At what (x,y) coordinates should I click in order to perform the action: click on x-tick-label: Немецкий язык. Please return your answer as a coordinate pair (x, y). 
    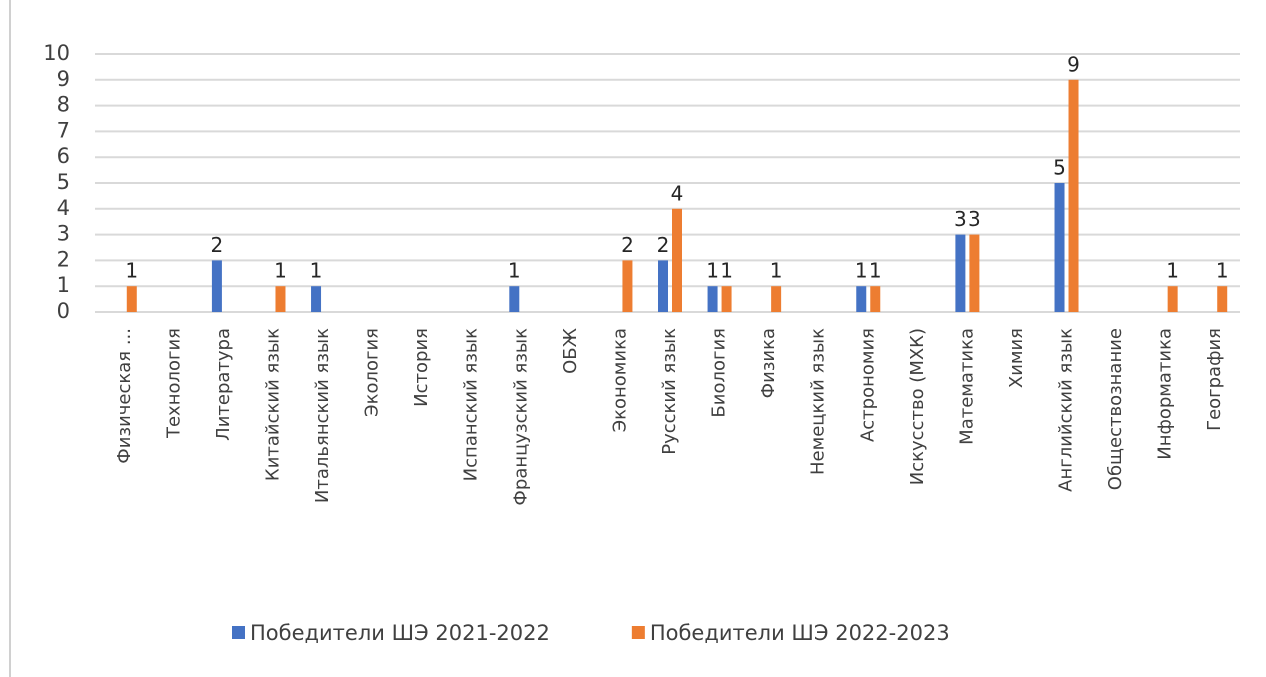
    Looking at the image, I should click on (818, 401).